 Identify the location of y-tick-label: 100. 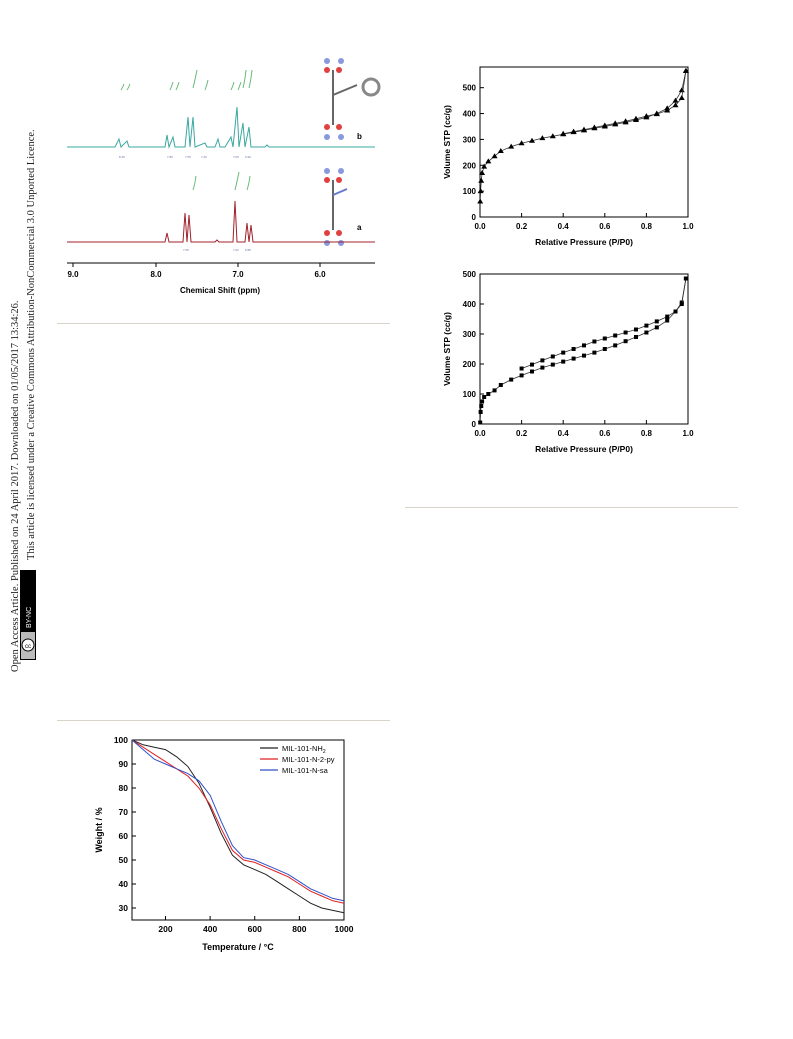
(470, 394).